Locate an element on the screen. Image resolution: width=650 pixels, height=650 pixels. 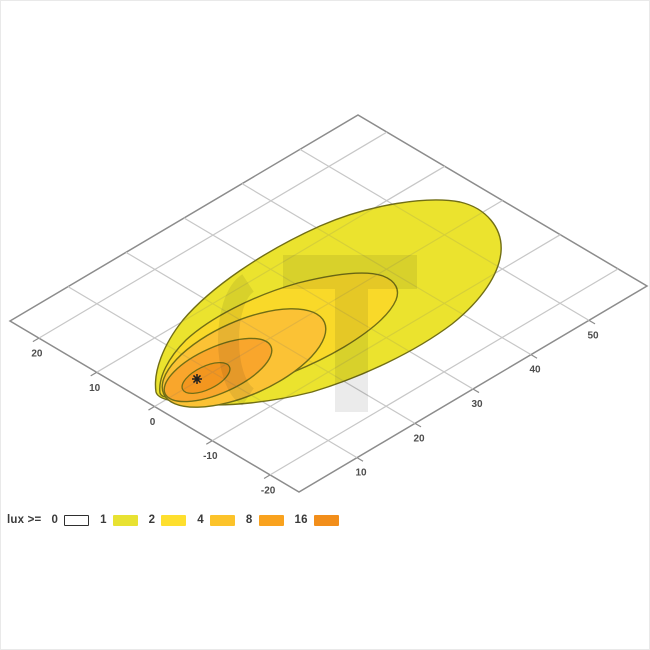
watermark-t-bar is located at coordinates (350, 272).